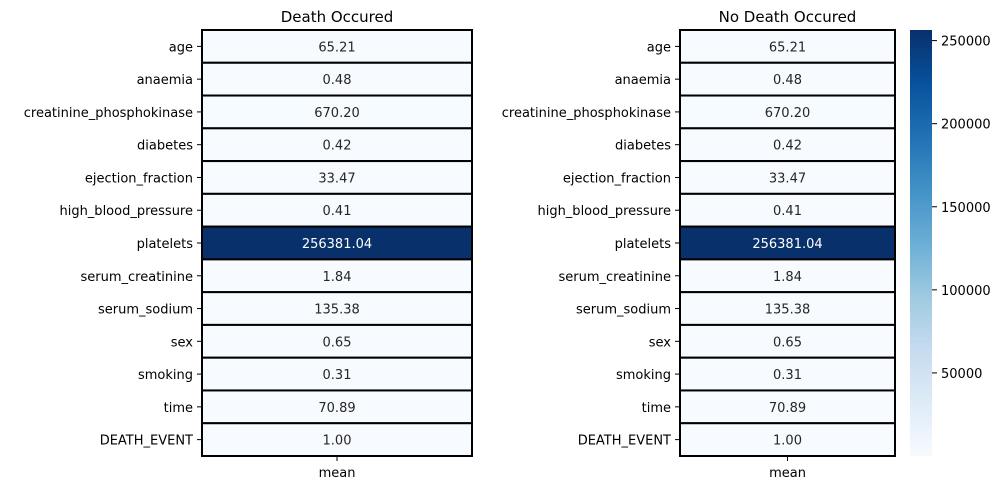 The image size is (1004, 494). I want to click on colorbar-tick-label: 150000, so click(966, 208).